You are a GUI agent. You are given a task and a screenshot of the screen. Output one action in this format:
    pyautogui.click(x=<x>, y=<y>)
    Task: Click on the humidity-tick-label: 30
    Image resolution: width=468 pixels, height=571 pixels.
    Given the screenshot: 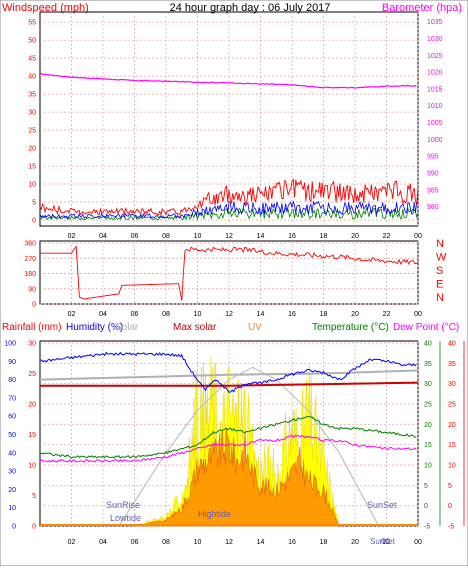 What is the action you would take?
    pyautogui.click(x=12, y=472)
    